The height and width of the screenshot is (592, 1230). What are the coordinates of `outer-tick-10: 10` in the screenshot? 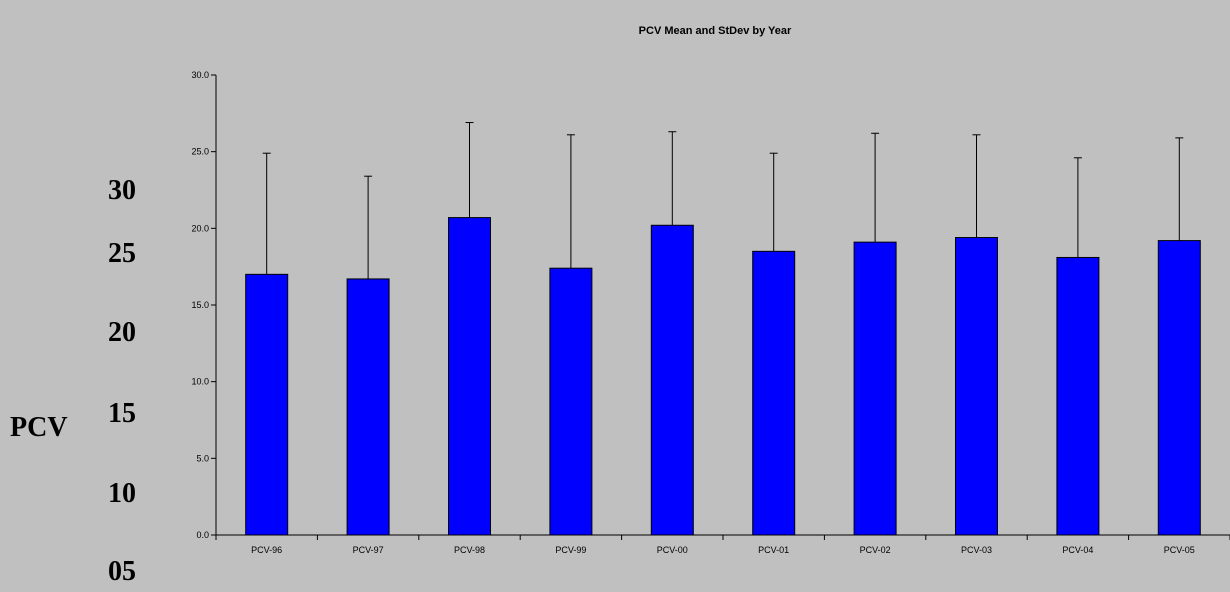 It's located at (122, 493).